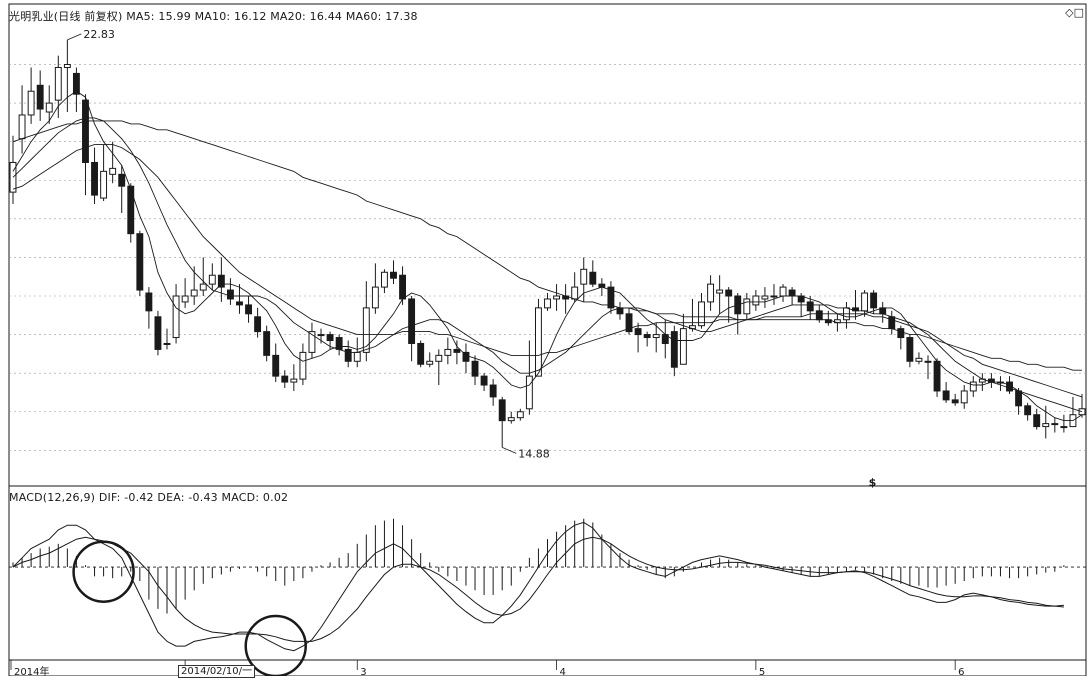 The width and height of the screenshot is (1092, 680). Describe the element at coordinates (306, 16) in the screenshot. I see `ma20-label: MA20: 16.44` at that location.